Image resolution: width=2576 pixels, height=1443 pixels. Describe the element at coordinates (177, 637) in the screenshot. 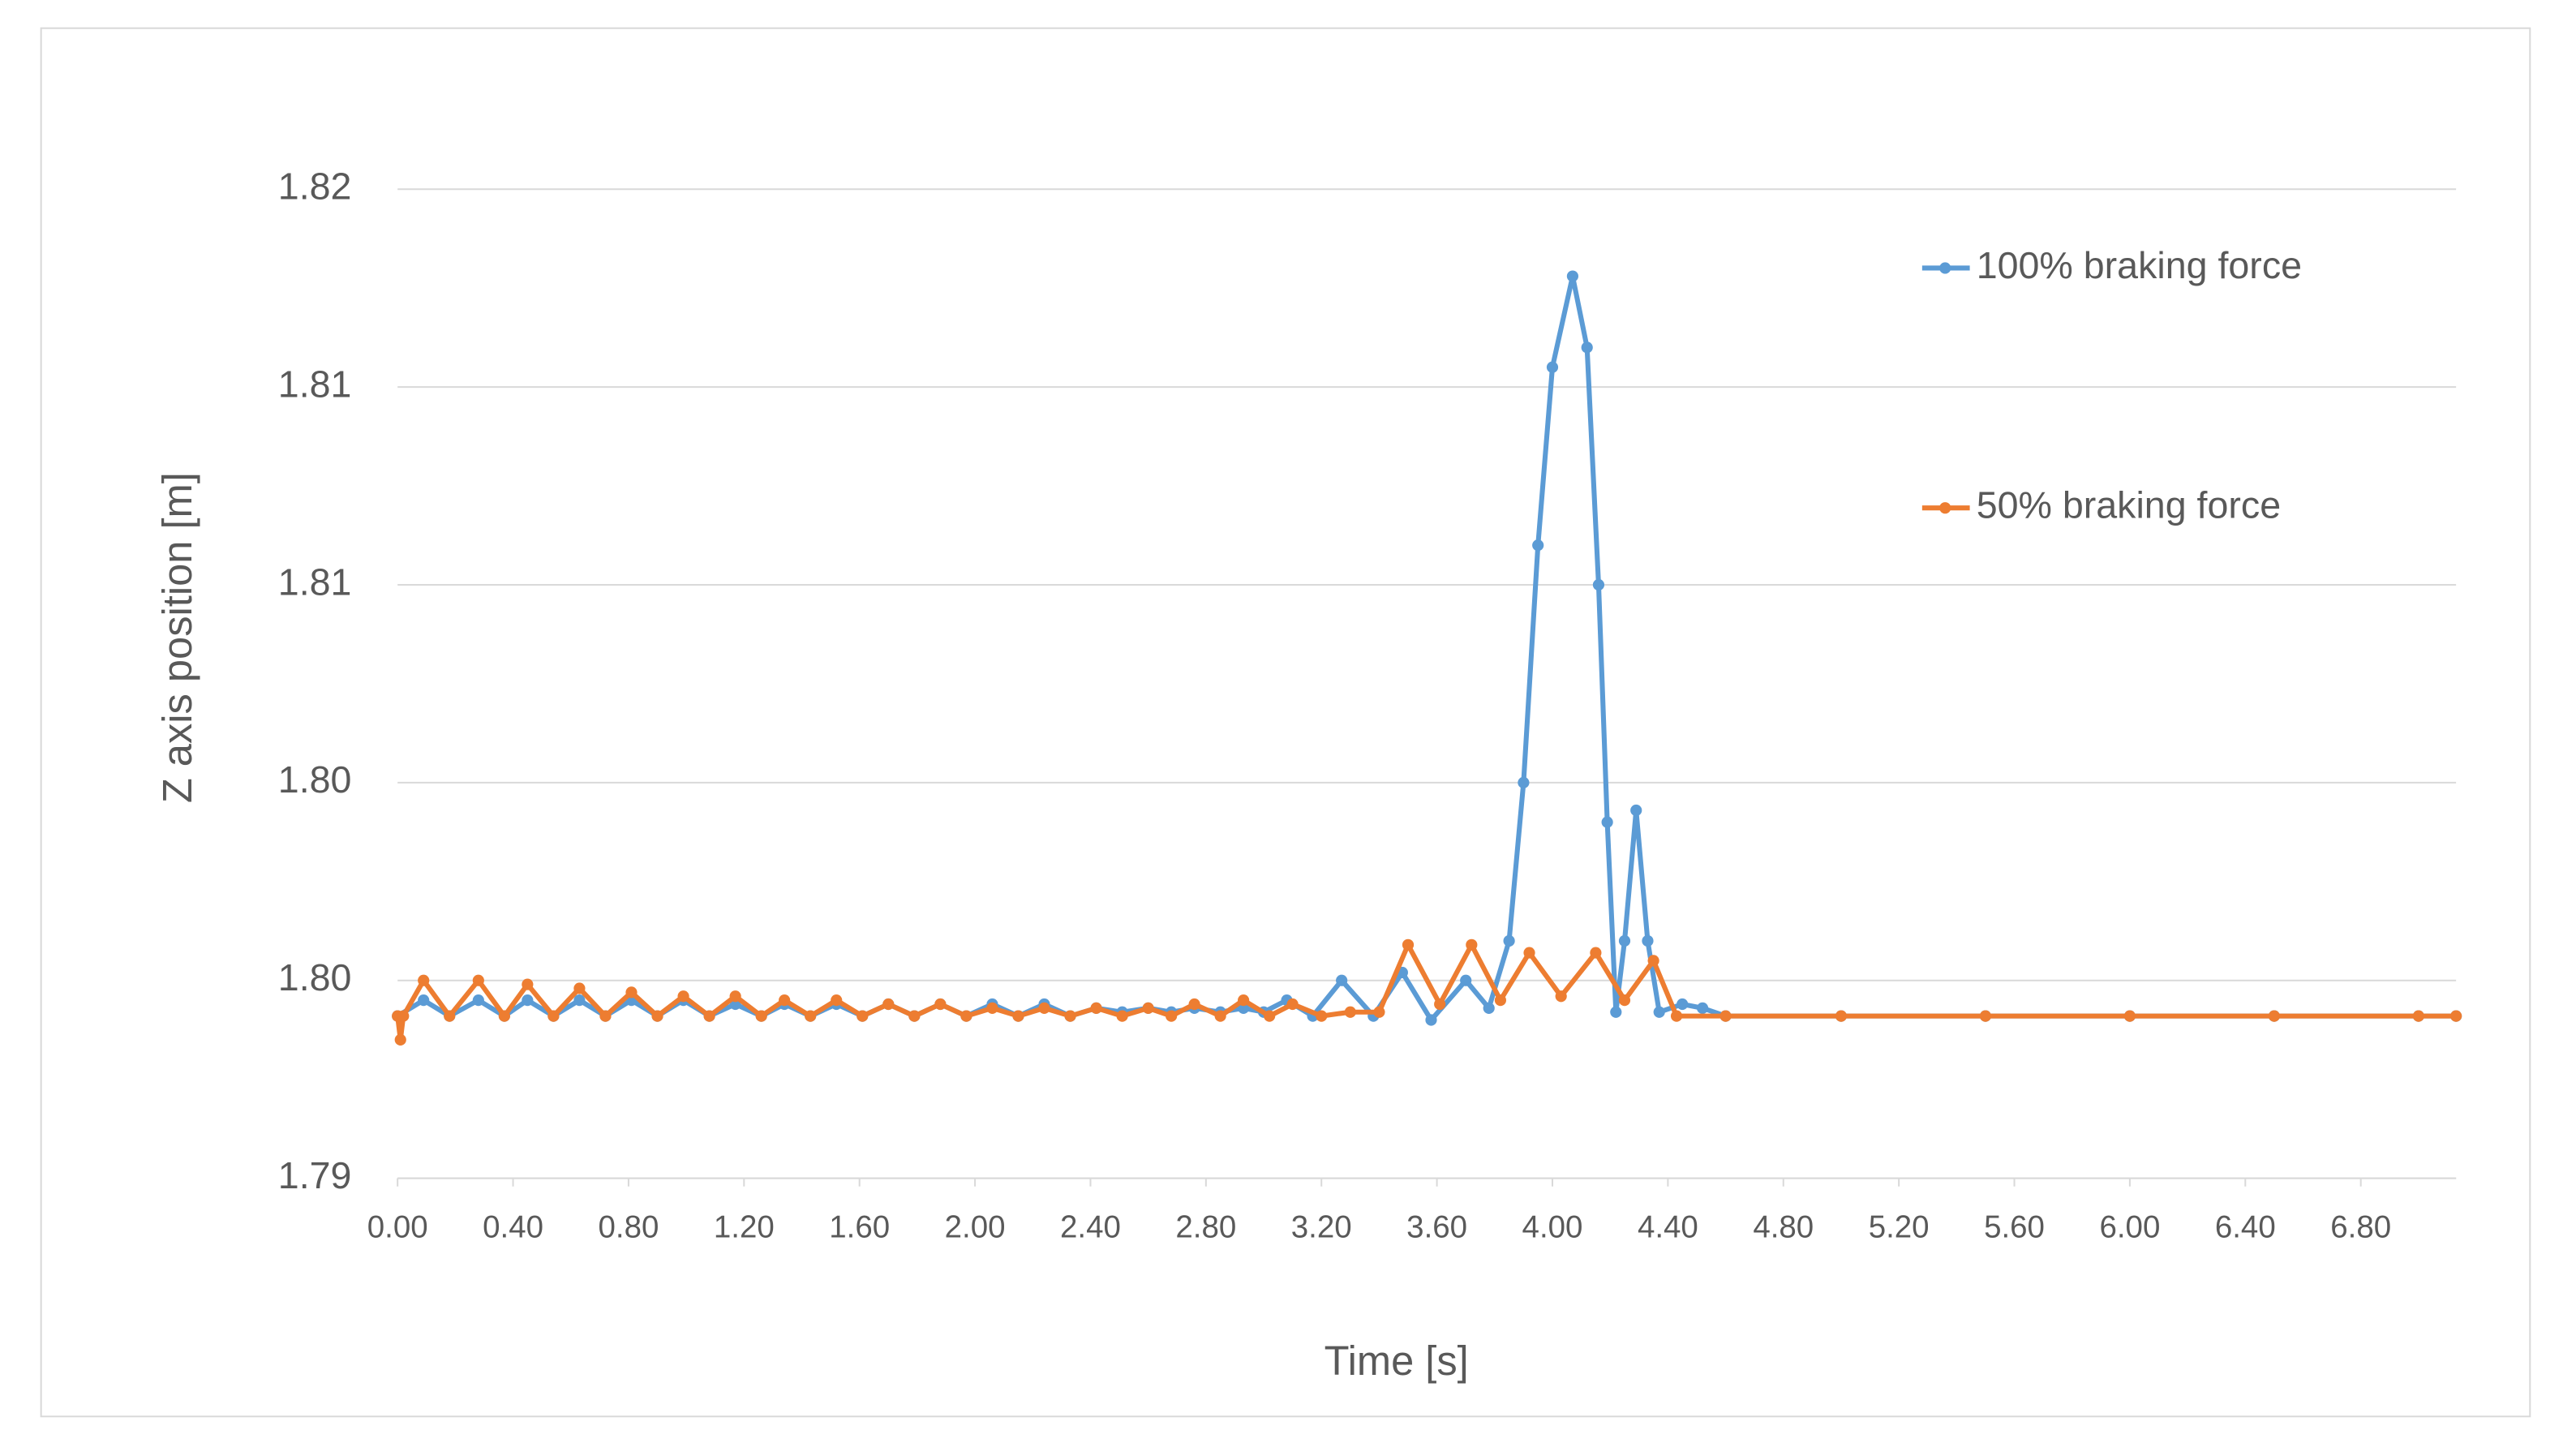

I see `y-axis-title: Z axis position [m]` at that location.